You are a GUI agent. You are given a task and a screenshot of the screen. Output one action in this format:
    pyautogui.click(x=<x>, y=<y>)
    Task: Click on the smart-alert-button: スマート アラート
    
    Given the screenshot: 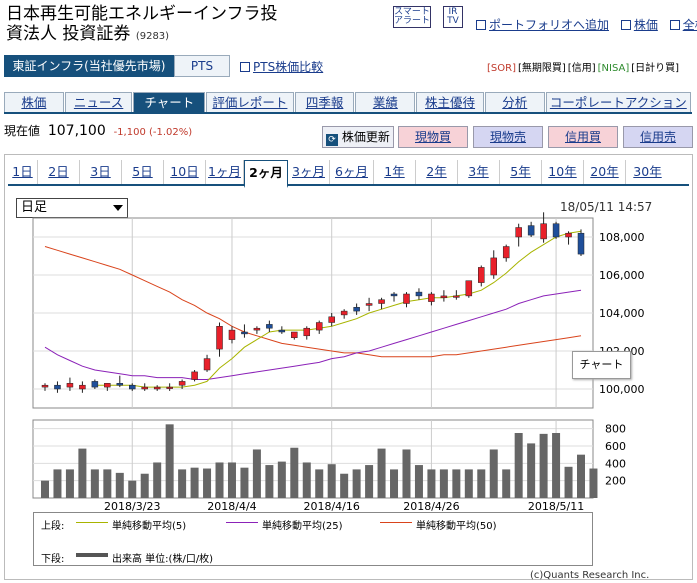 What is the action you would take?
    pyautogui.click(x=412, y=17)
    